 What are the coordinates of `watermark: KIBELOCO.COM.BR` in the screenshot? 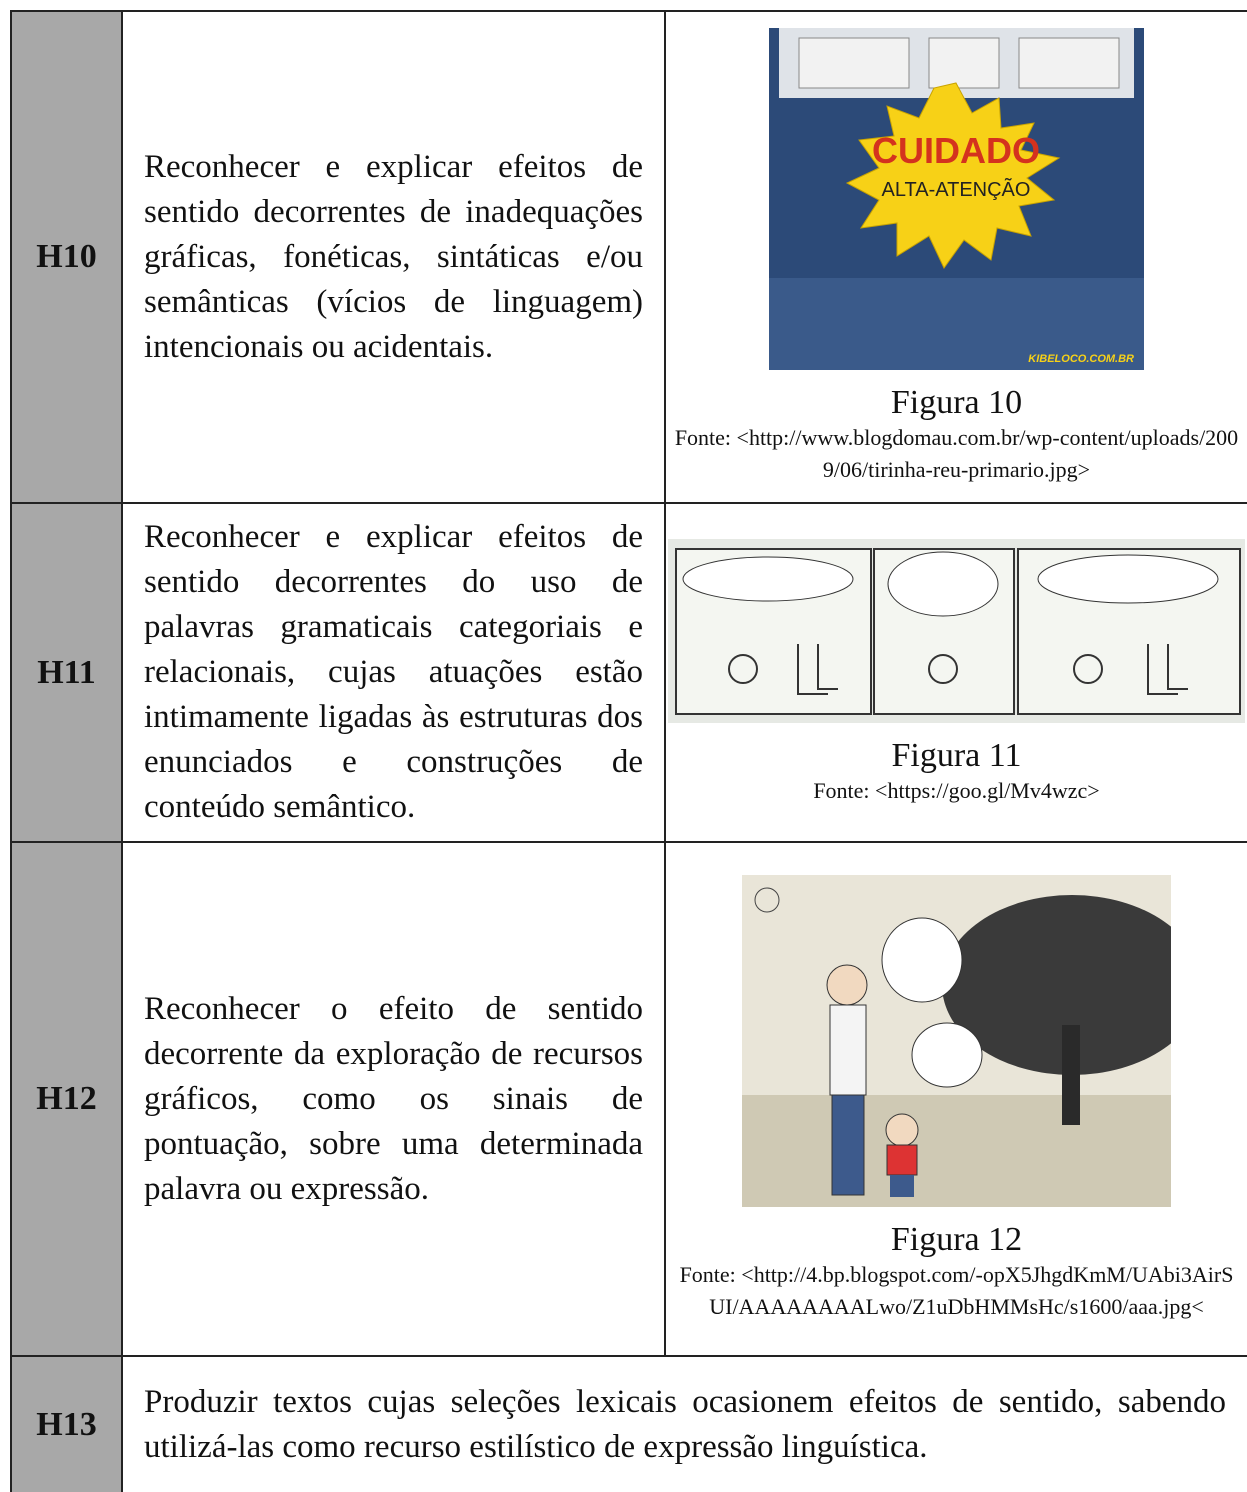 It's located at (1081, 359).